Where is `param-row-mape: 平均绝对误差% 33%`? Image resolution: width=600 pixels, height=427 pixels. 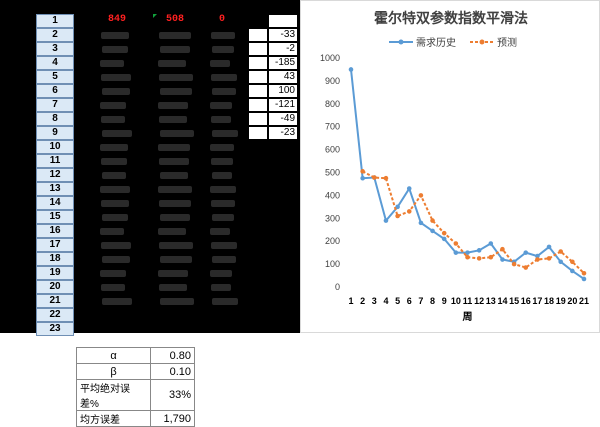 param-row-mape: 平均绝对误差% 33% is located at coordinates (135, 395).